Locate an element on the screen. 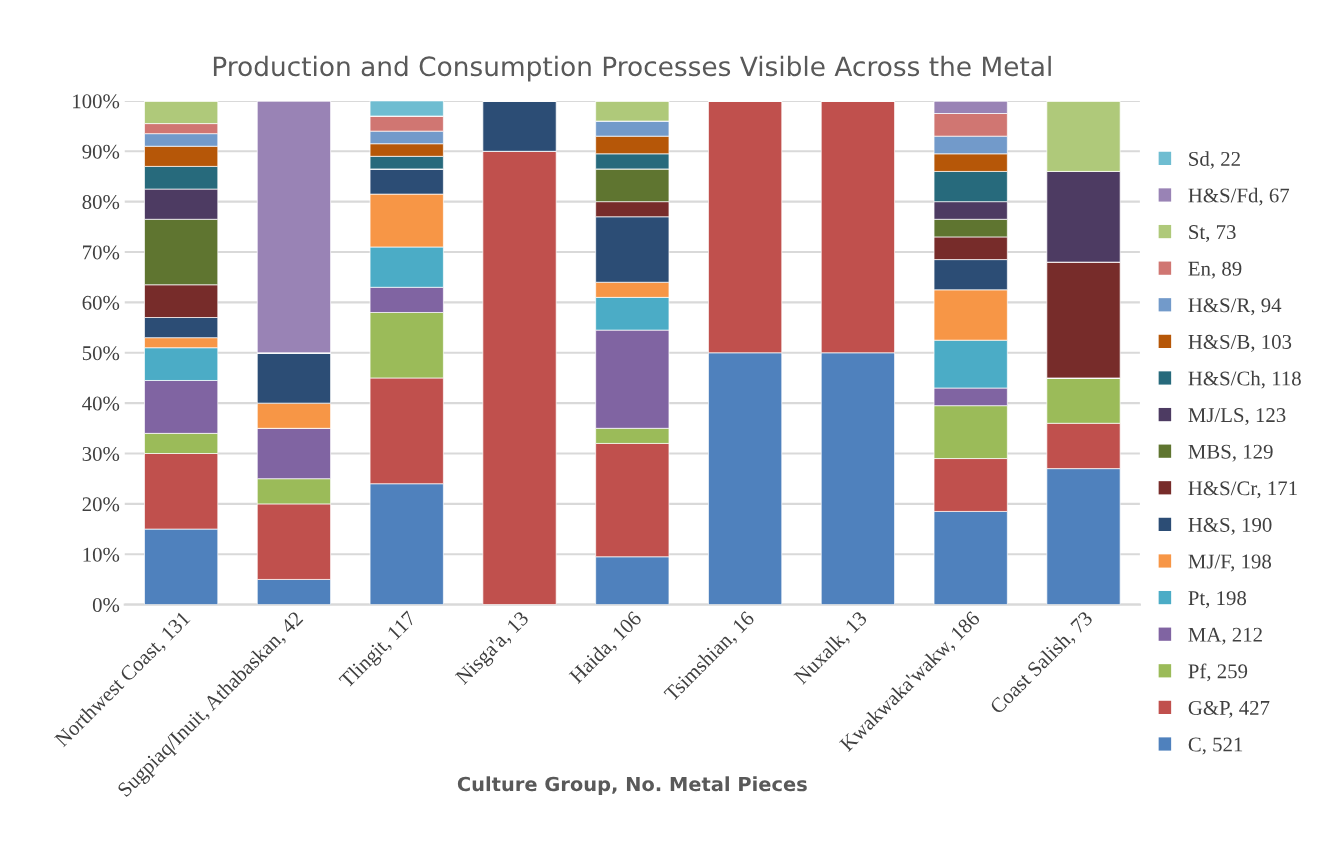  legend-label: Pf, 259 is located at coordinates (1218, 672).